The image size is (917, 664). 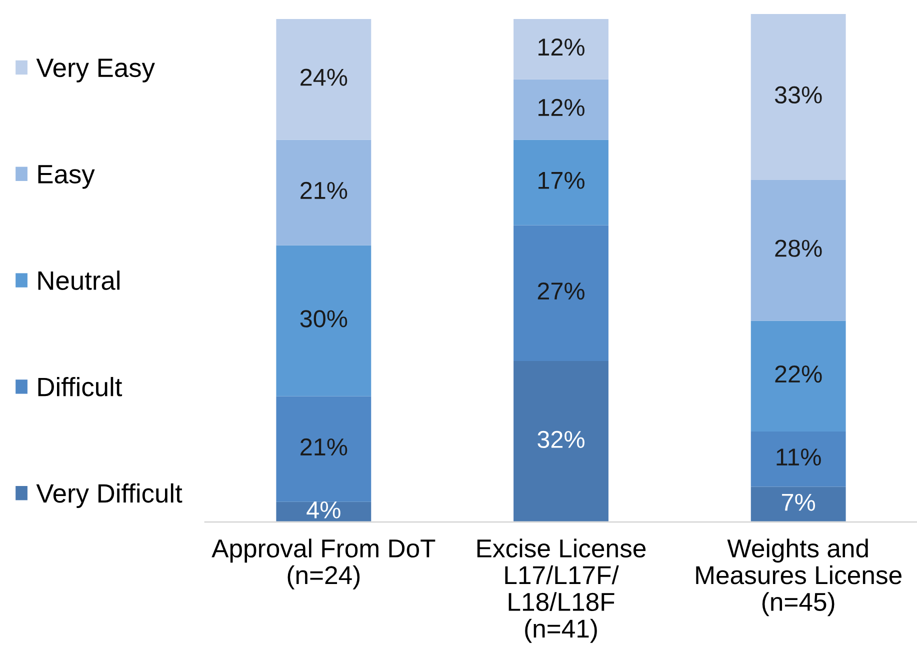 What do you see at coordinates (561, 439) in the screenshot?
I see `data-label: 32%` at bounding box center [561, 439].